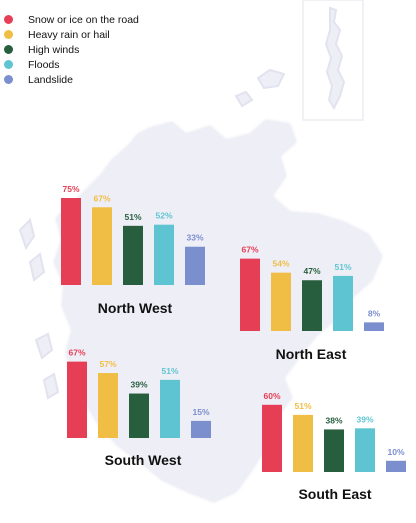  Describe the element at coordinates (312, 305) in the screenshot. I see `bar-north-east-high-winds` at that location.